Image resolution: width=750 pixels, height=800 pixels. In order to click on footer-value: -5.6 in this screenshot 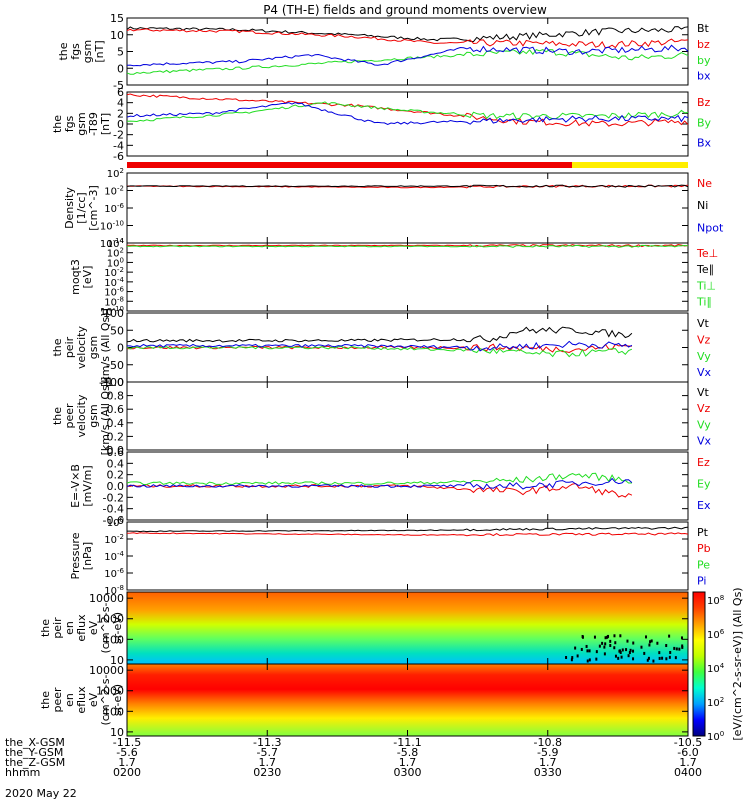, I will do `click(126, 752)`.